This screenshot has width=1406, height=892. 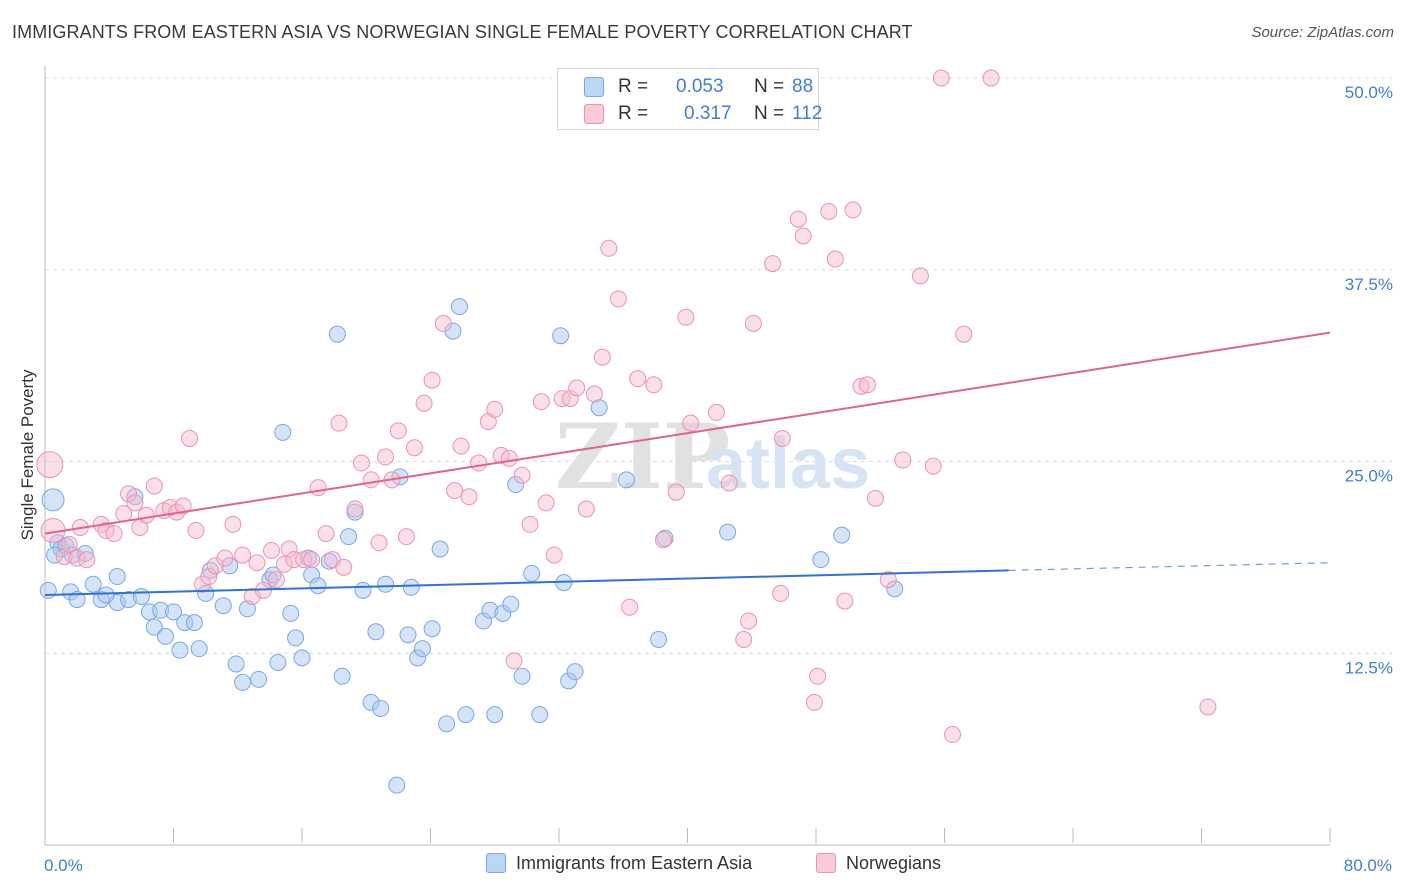 What do you see at coordinates (642, 457) in the screenshot?
I see `watermark-zip: ZIP` at bounding box center [642, 457].